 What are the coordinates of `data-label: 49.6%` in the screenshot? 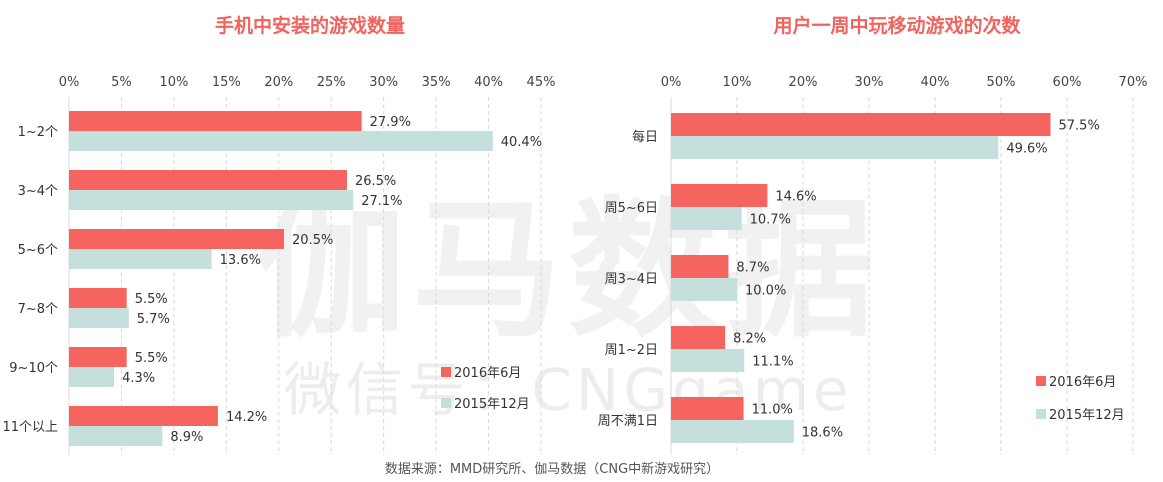 It's located at (1026, 149).